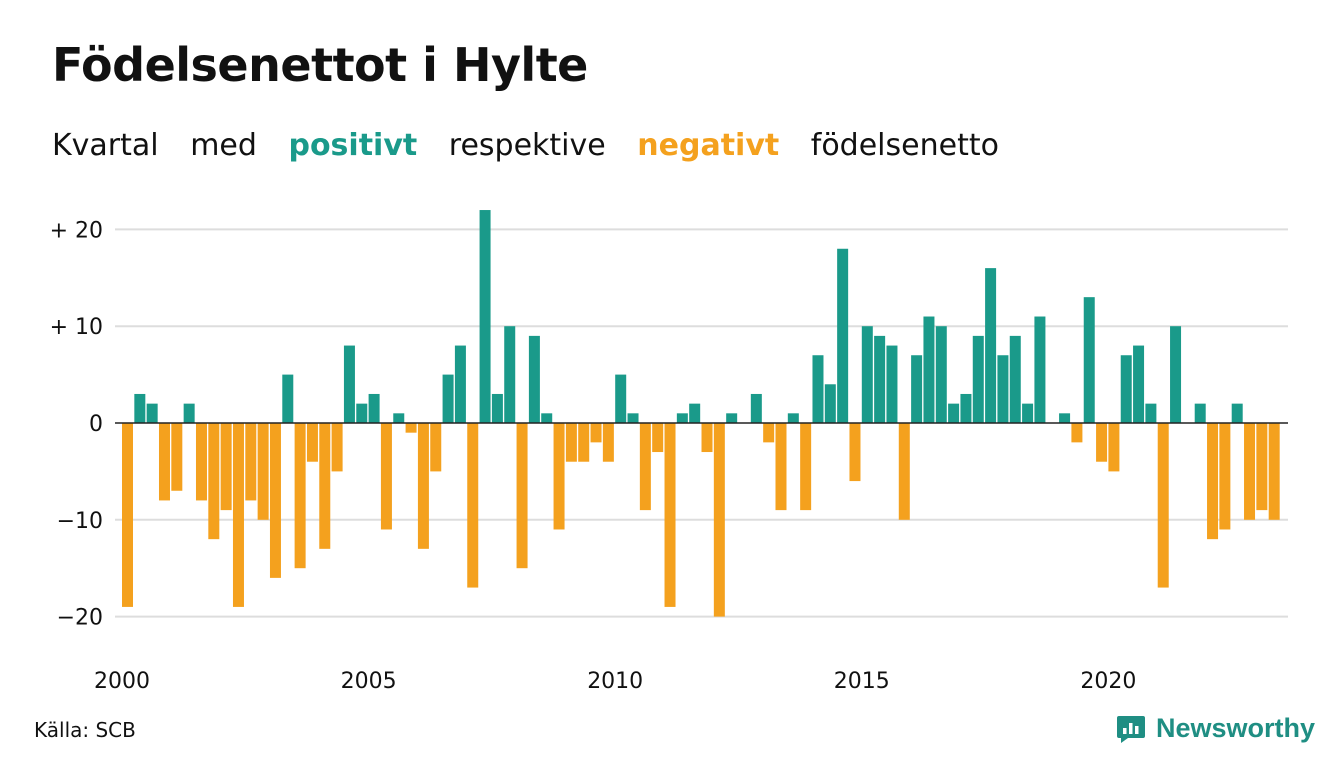 The width and height of the screenshot is (1340, 780). What do you see at coordinates (85, 730) in the screenshot?
I see `source-note: Källa: SCB` at bounding box center [85, 730].